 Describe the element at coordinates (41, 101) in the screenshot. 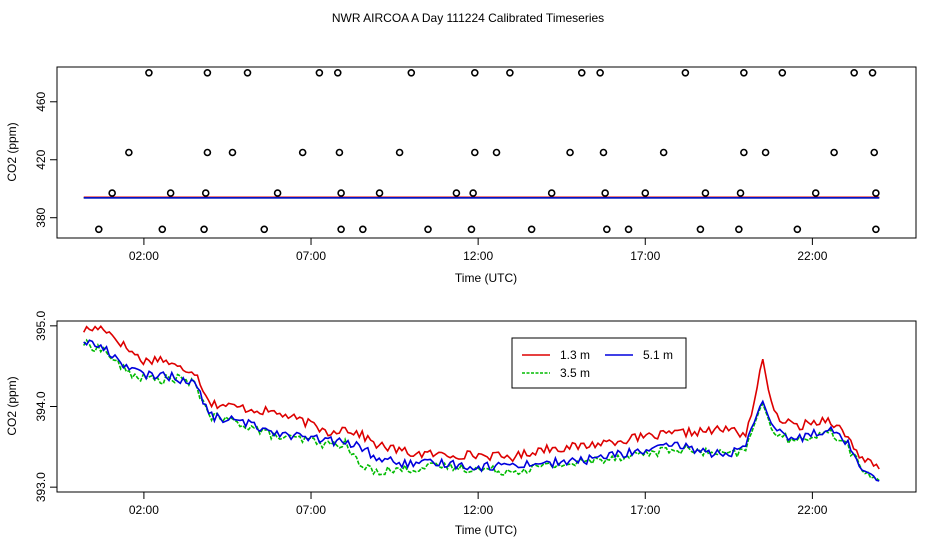

I see `y-tick-label: 460` at that location.